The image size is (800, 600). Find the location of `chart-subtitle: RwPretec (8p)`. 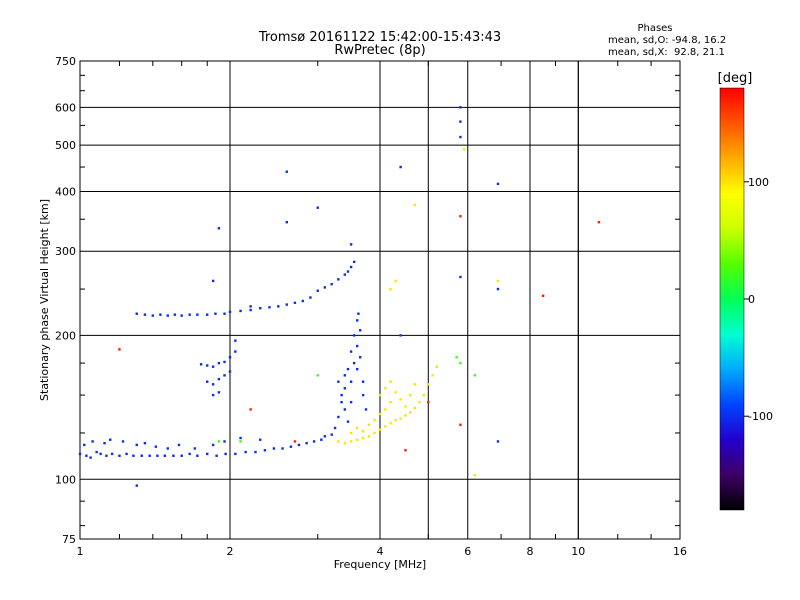

chart-subtitle: RwPretec (8p) is located at coordinates (379, 50).